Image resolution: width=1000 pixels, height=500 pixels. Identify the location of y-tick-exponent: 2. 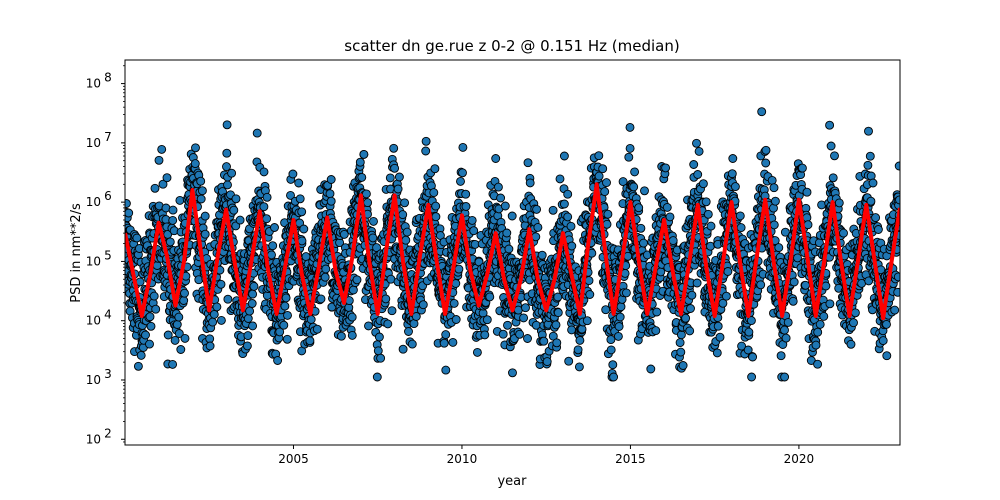
(108, 433).